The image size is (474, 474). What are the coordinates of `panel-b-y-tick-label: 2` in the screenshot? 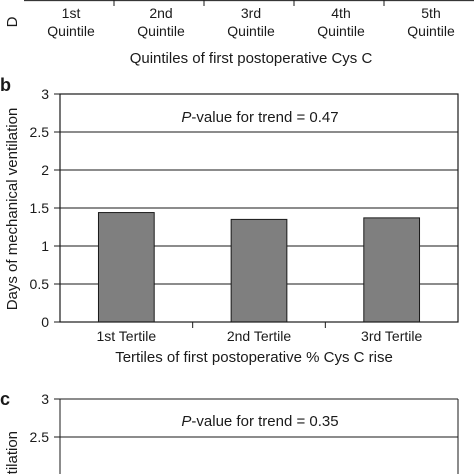 It's located at (45, 170).